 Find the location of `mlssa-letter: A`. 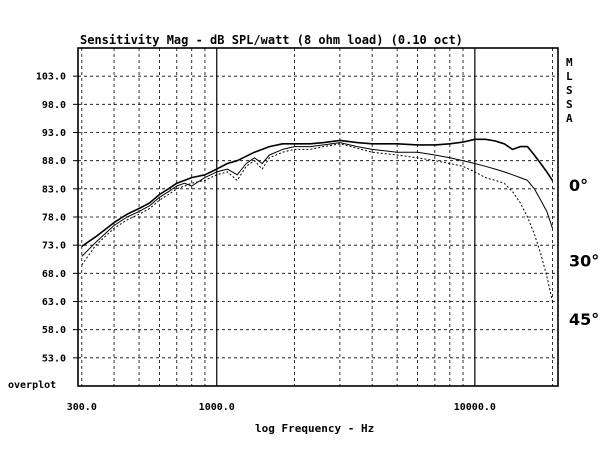

mlssa-letter: A is located at coordinates (569, 118).